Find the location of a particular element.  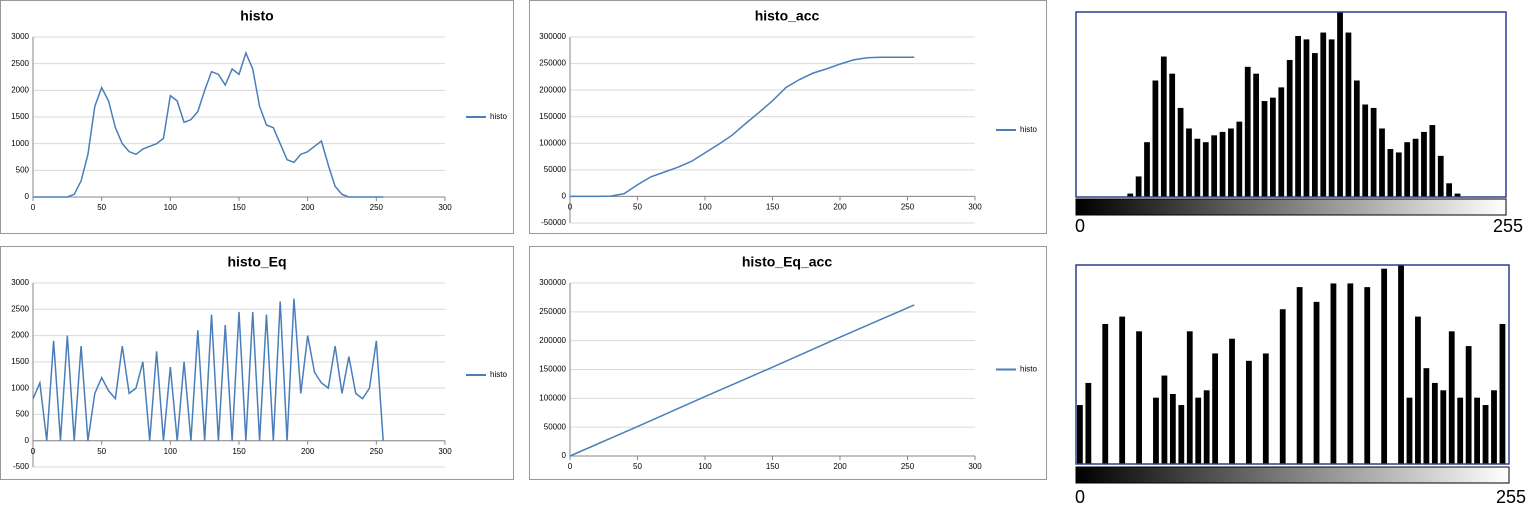

range-label: 255 is located at coordinates (1508, 226).